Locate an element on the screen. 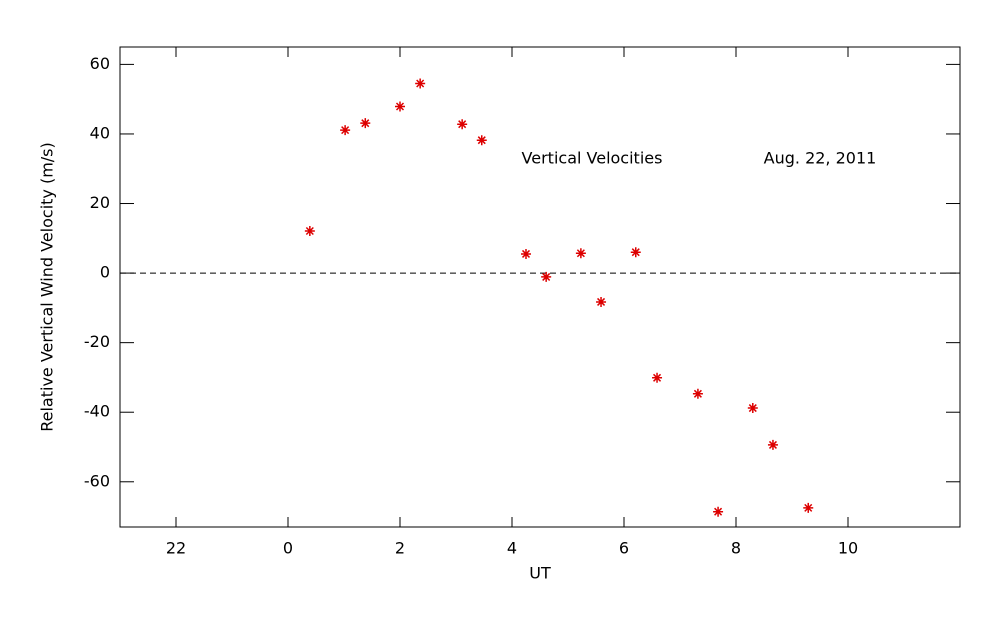 Image resolution: width=1000 pixels, height=625 pixels. y-tick-label: 40 is located at coordinates (100, 132).